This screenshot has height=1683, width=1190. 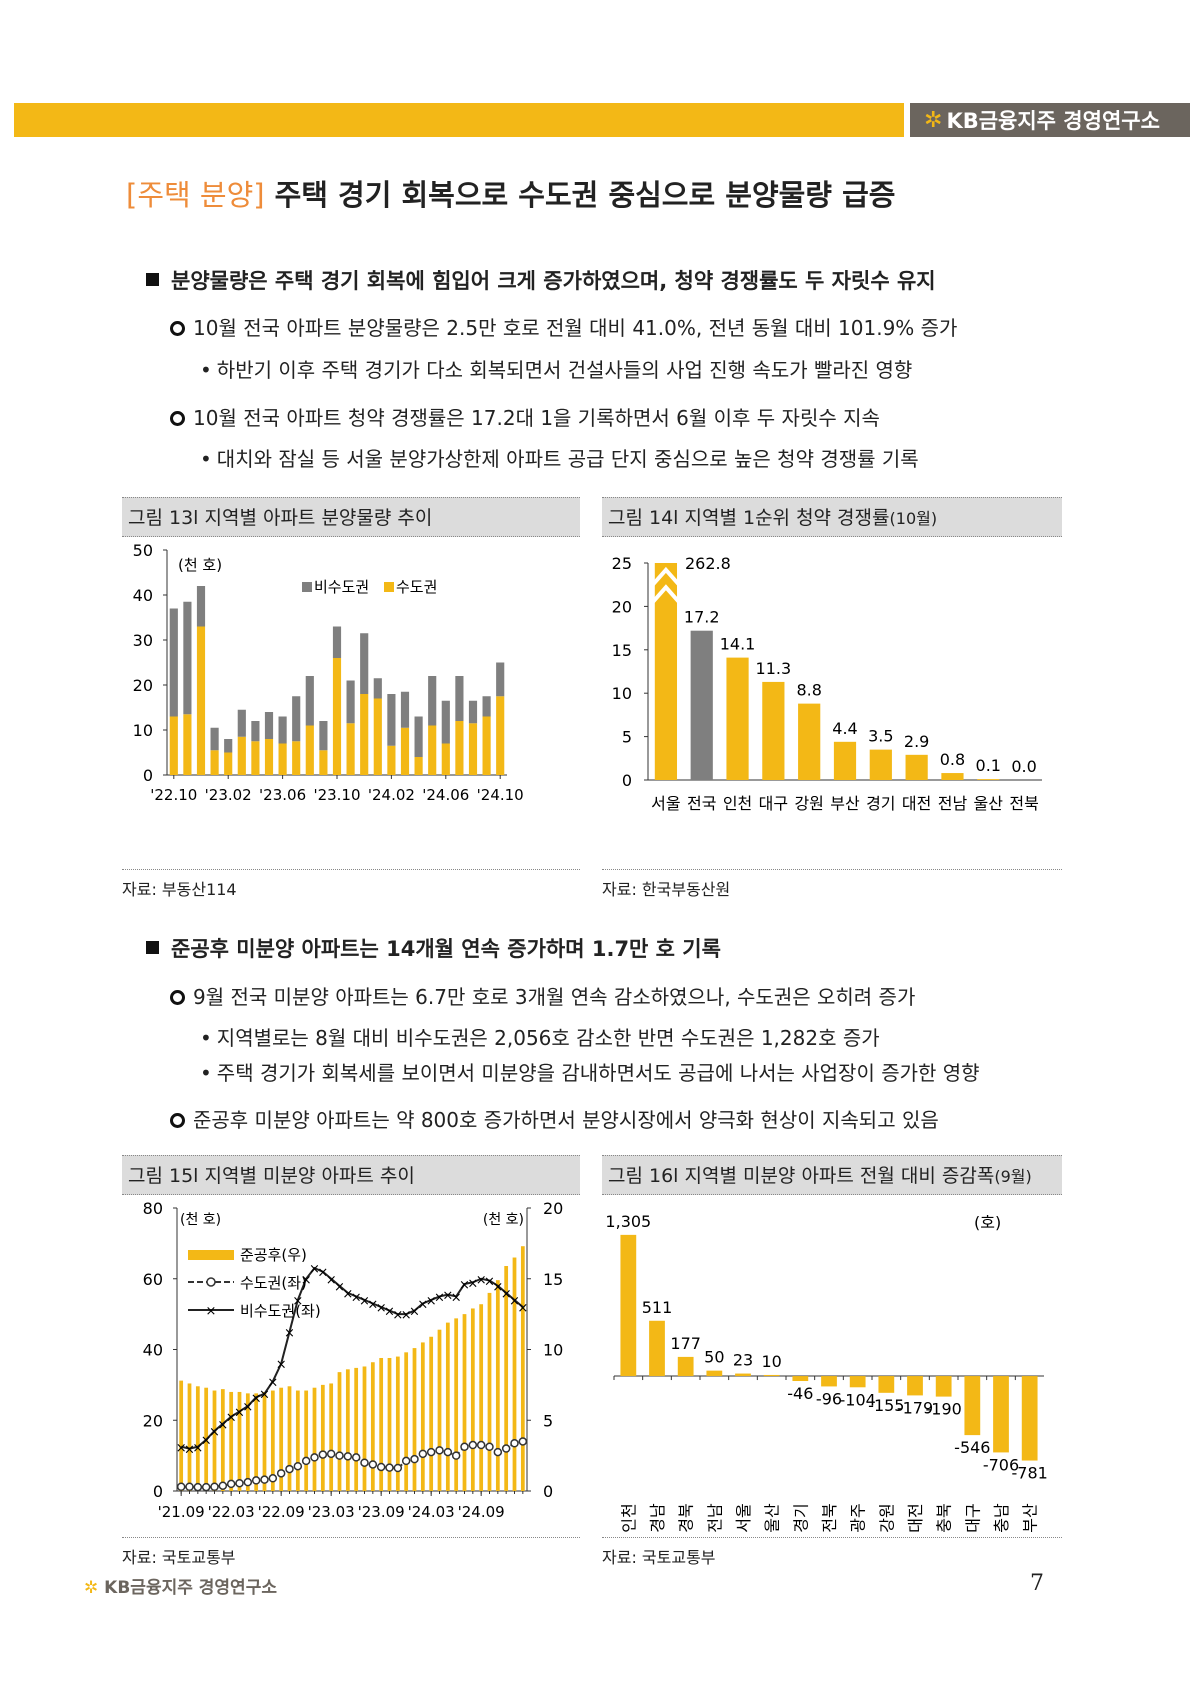 I want to click on section2-heading-text: 준공후 미분양 아파트는 14개월 연속 증가하며 1.7만 호 기록, so click(x=446, y=949).